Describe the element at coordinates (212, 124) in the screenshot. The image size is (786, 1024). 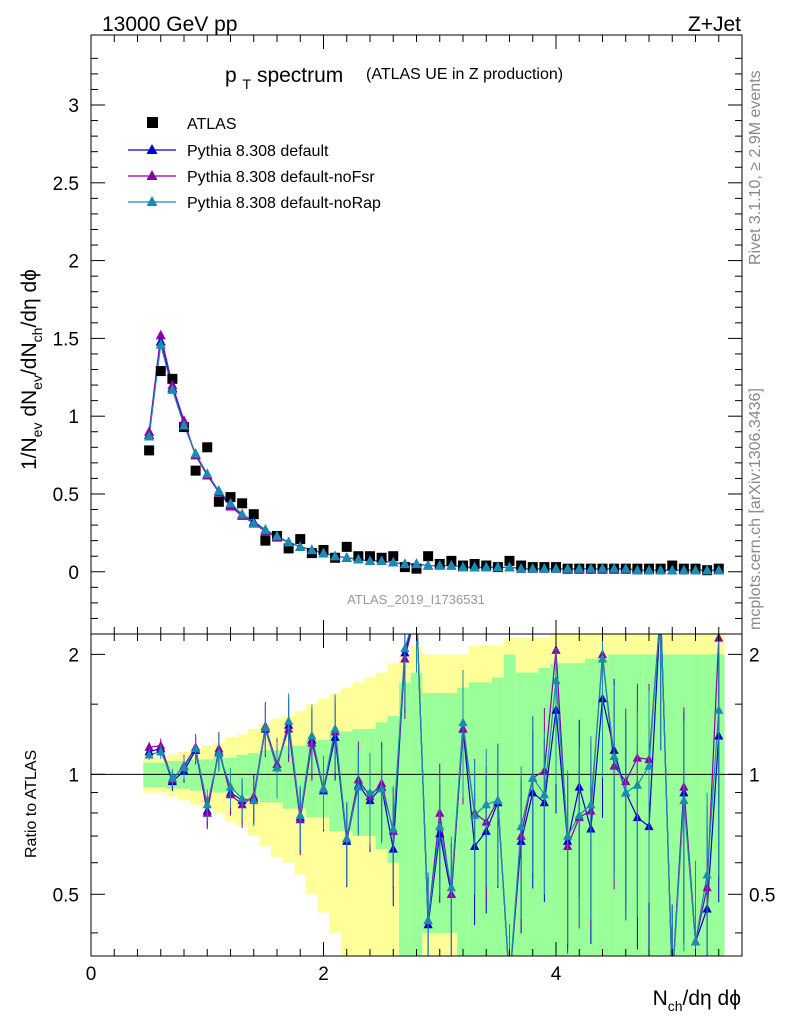
I see `legend-label-atlas: ATLAS` at that location.